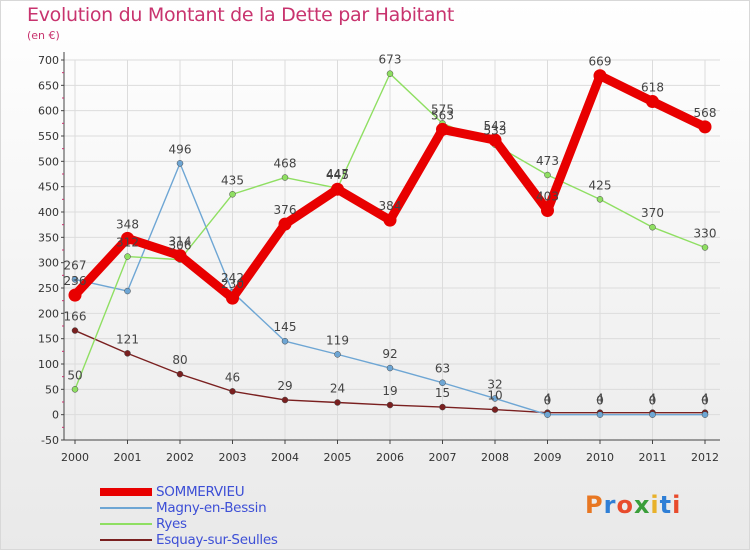 The image size is (750, 550). I want to click on legend-label: Magny-en-Bessin, so click(211, 508).